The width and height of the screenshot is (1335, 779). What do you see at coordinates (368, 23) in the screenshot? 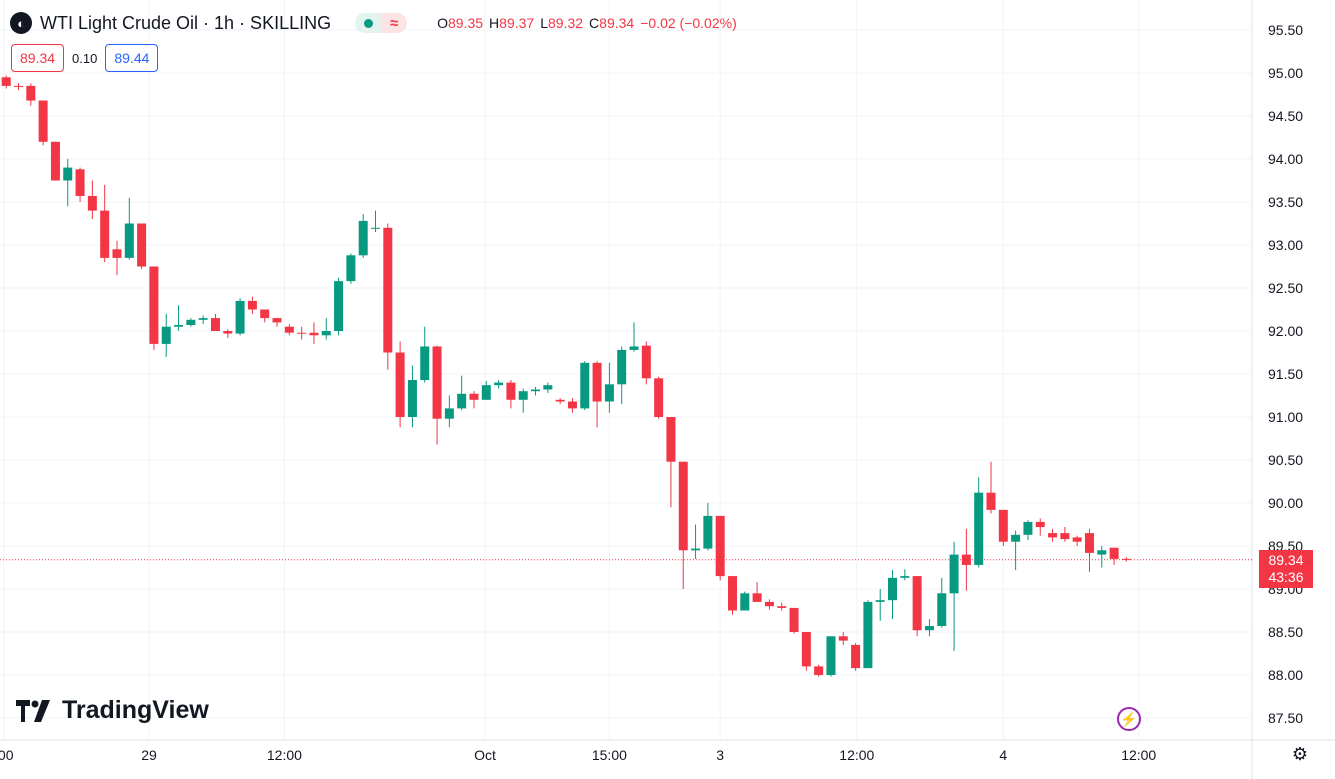
I see `market-open-icon` at bounding box center [368, 23].